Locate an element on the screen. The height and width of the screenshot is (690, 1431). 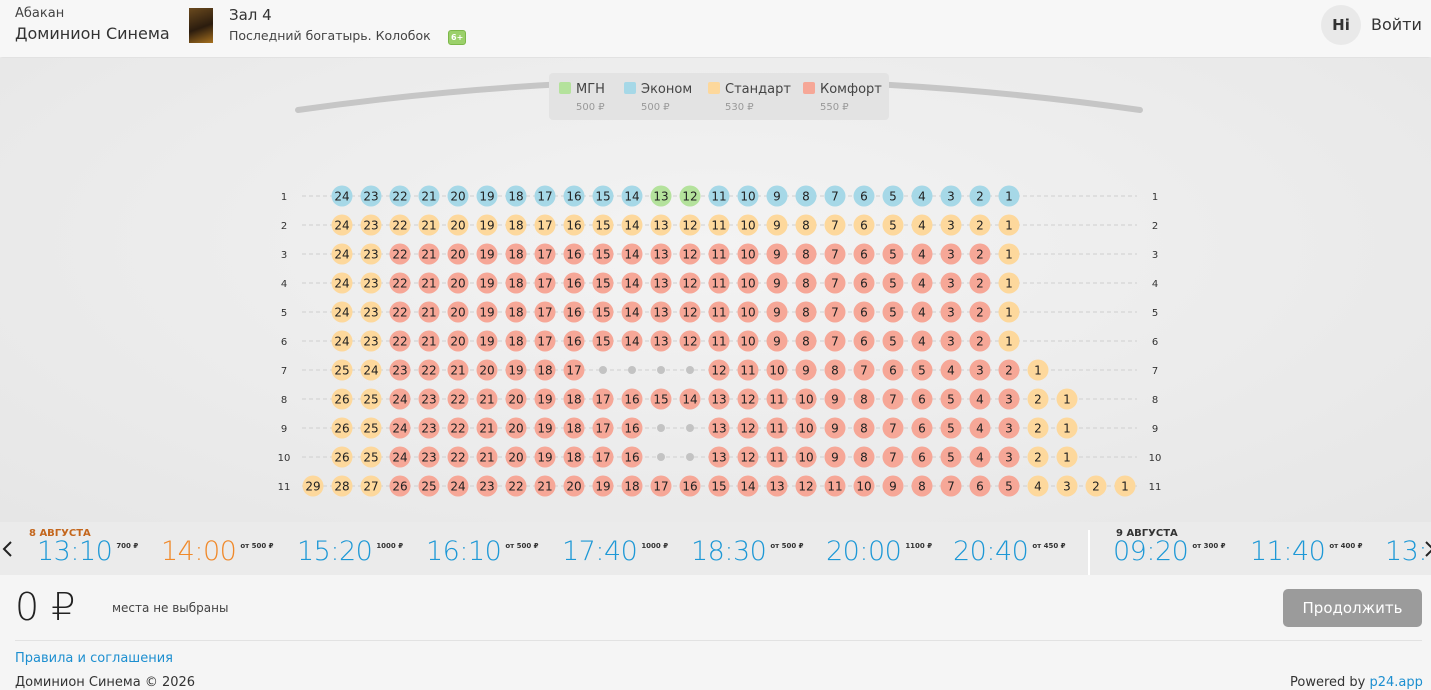
seat: 11 is located at coordinates (719, 341).